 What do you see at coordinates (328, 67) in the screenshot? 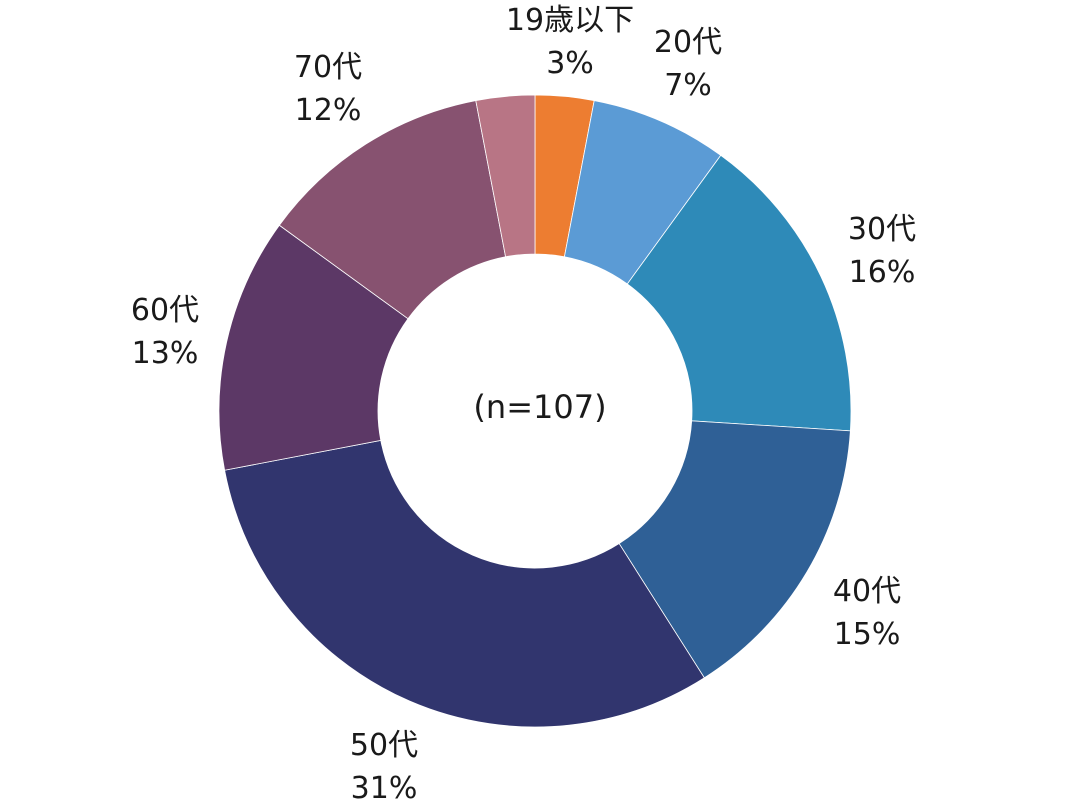
I see `slice-category-label: 70代` at bounding box center [328, 67].